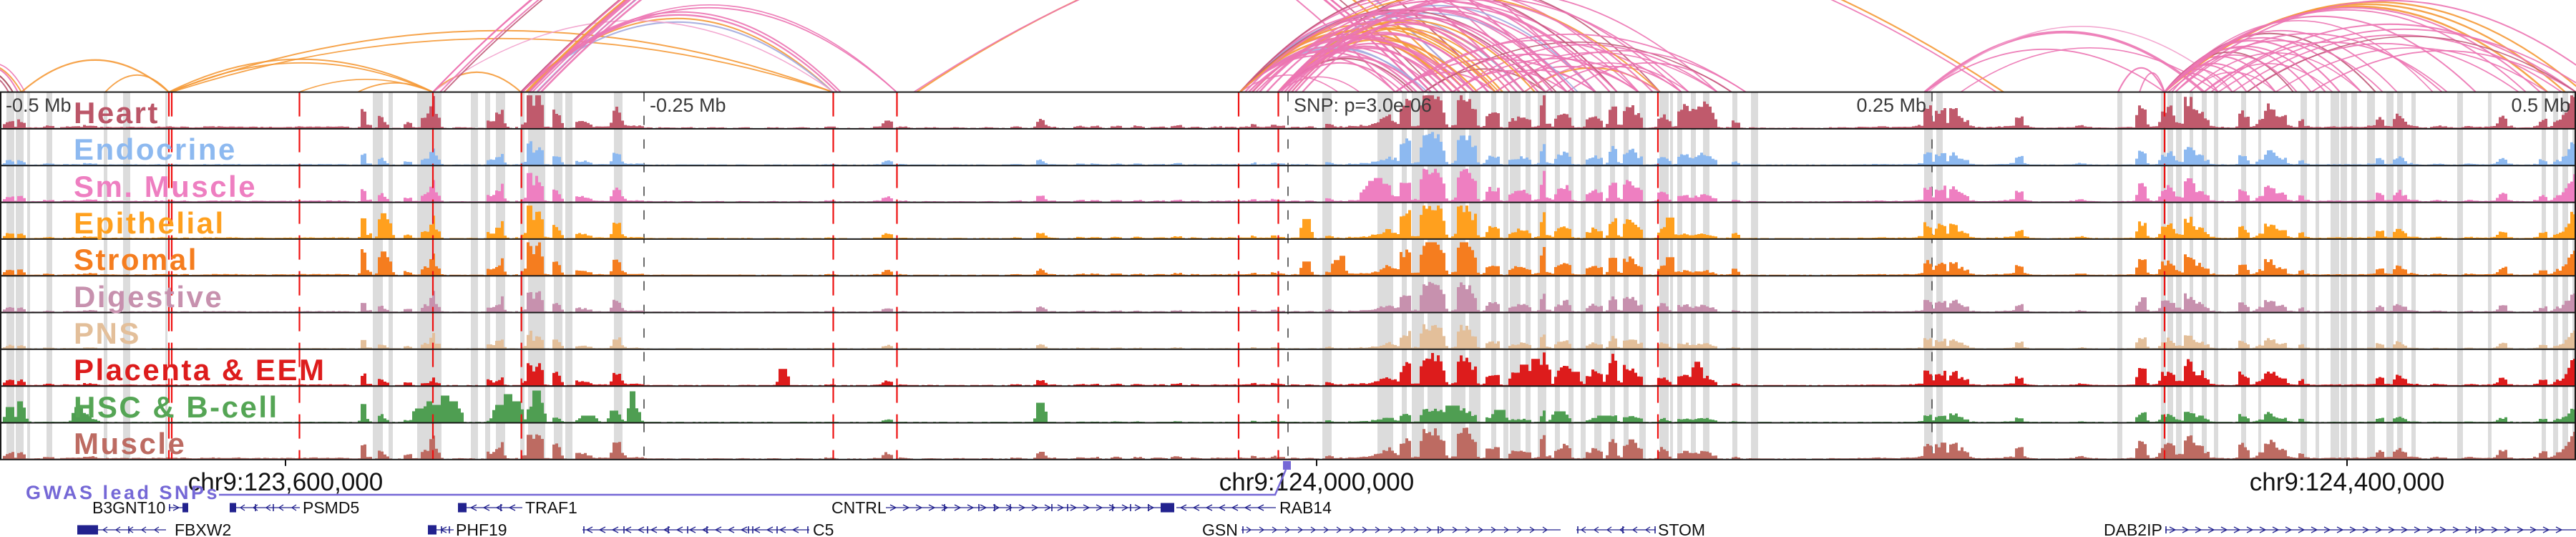  What do you see at coordinates (859, 507) in the screenshot?
I see `svg-text: CNTRL` at bounding box center [859, 507].